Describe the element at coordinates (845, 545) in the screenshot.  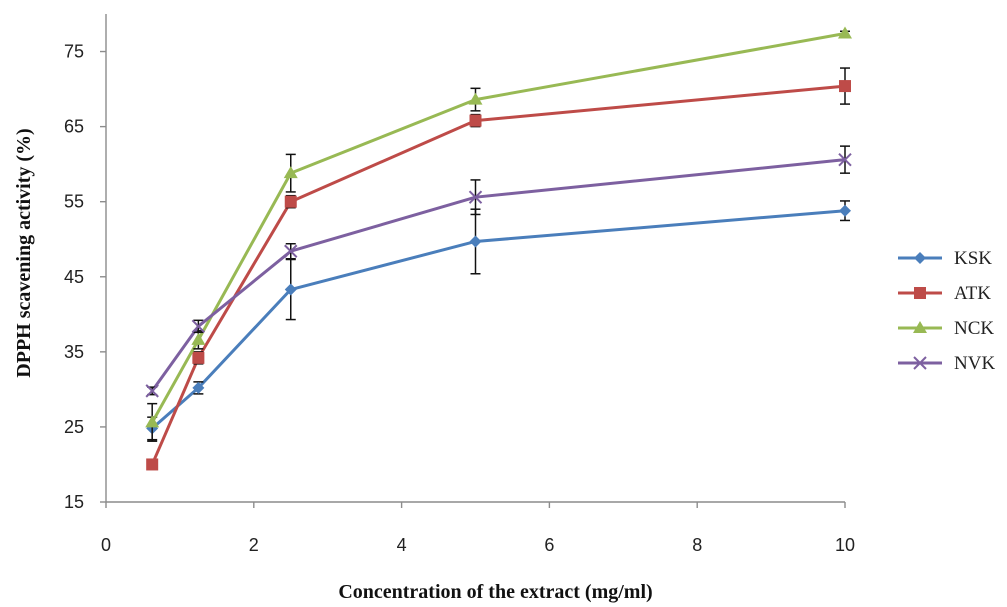
I see `x-tick-label: 10` at that location.